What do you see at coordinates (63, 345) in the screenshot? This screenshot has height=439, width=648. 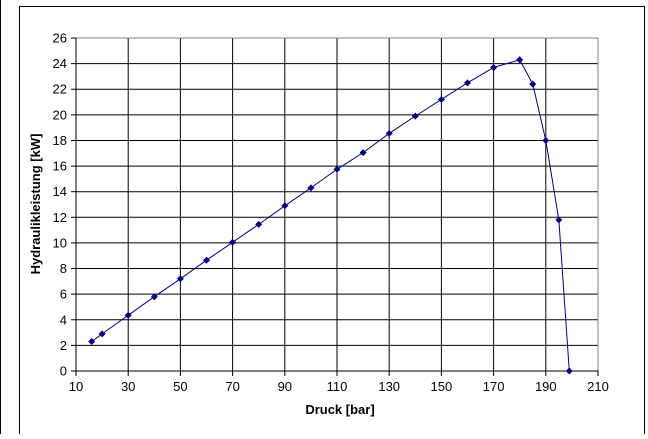 I see `y-tick-label: 2` at bounding box center [63, 345].